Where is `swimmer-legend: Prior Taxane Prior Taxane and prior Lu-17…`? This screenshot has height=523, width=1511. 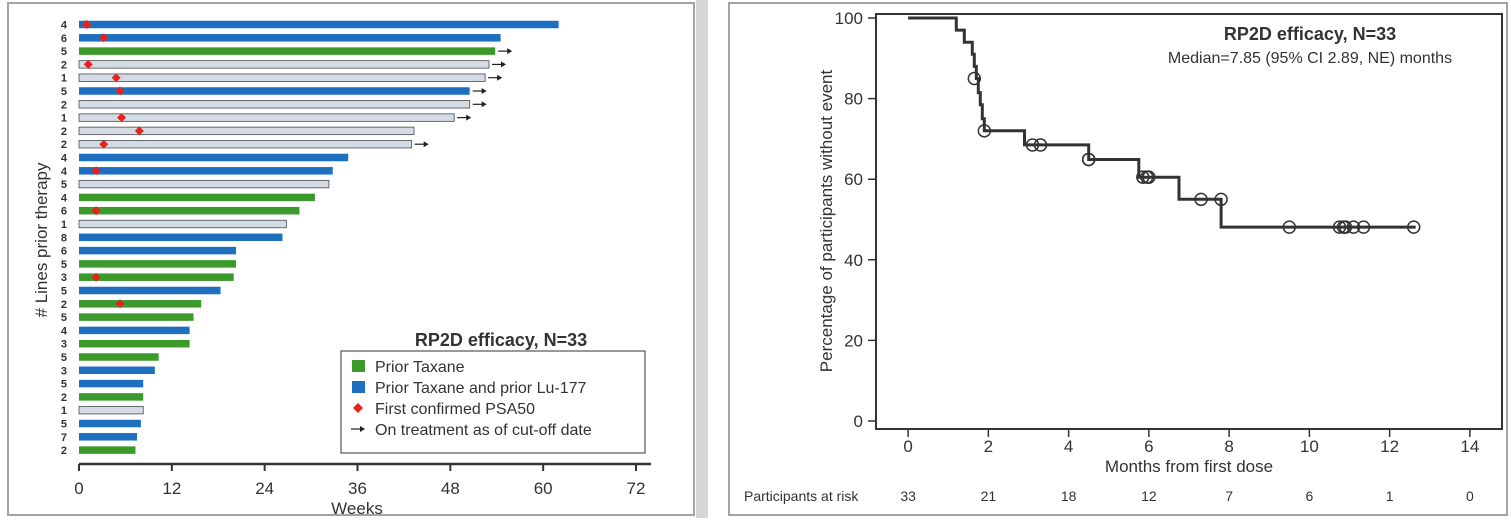 swimmer-legend: Prior Taxane Prior Taxane and prior Lu-17… is located at coordinates (471, 399).